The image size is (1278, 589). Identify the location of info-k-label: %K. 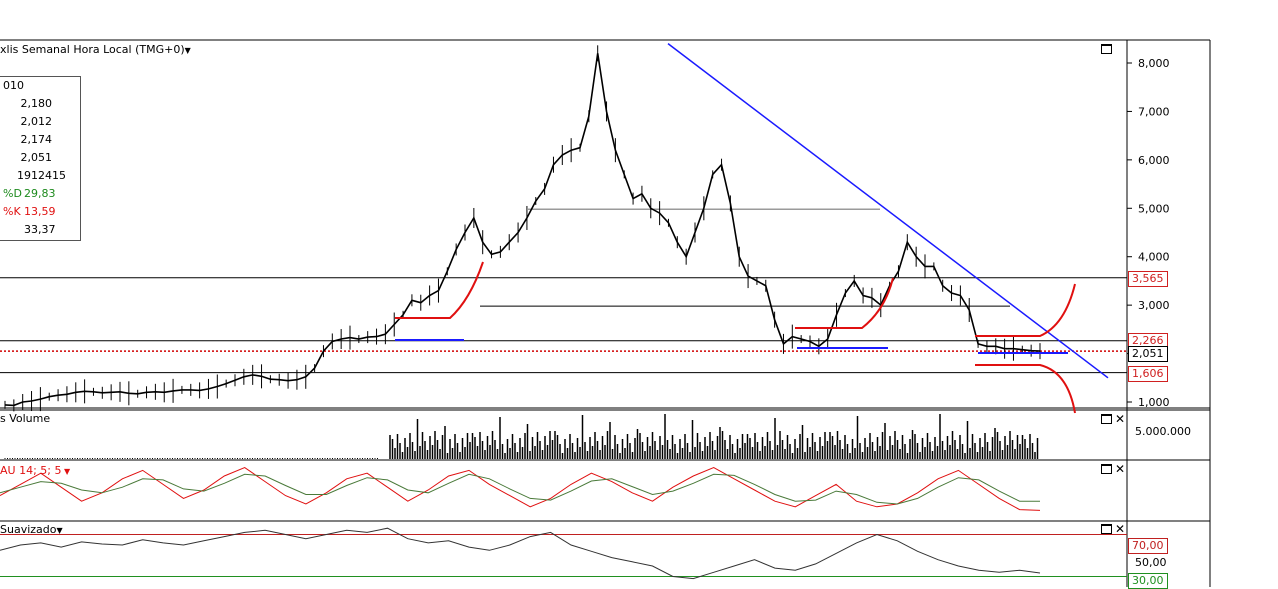
(12, 211).